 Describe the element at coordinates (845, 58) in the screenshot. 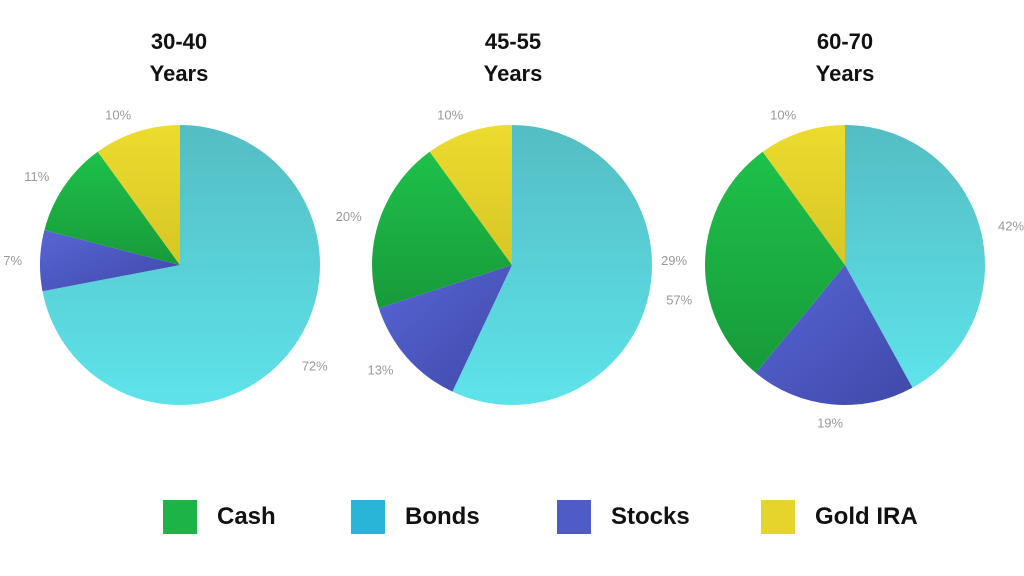

I see `chart-title-60-70: 60-70 Years` at that location.